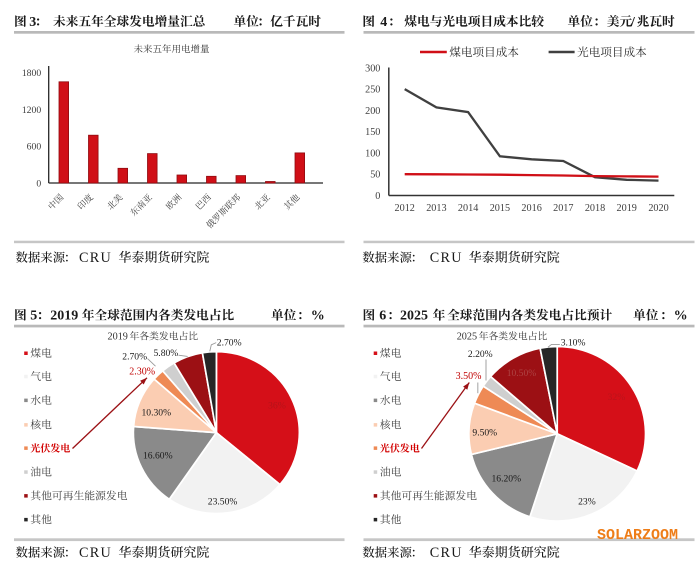 The height and width of the screenshot is (569, 699). I want to click on svg-text: 5, so click(33, 316).